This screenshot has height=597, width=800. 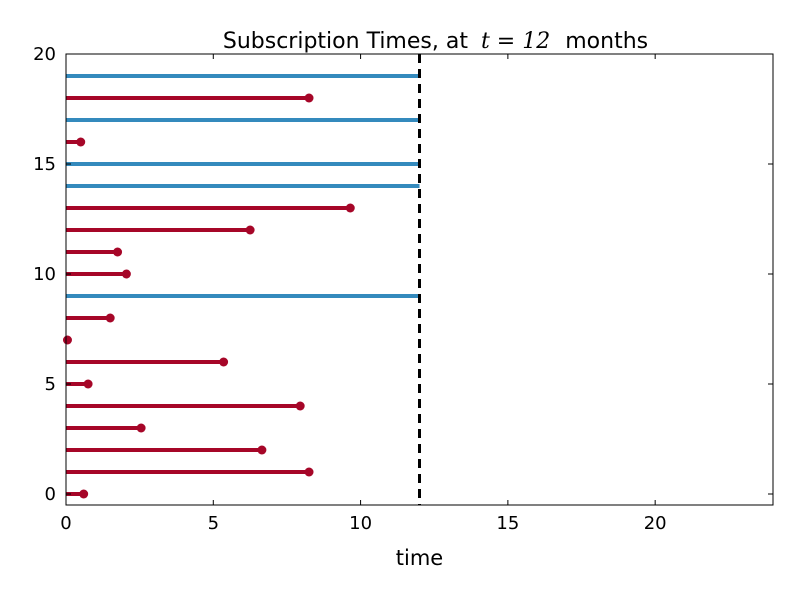 What do you see at coordinates (360, 523) in the screenshot?
I see `x-tick-label: 10` at bounding box center [360, 523].